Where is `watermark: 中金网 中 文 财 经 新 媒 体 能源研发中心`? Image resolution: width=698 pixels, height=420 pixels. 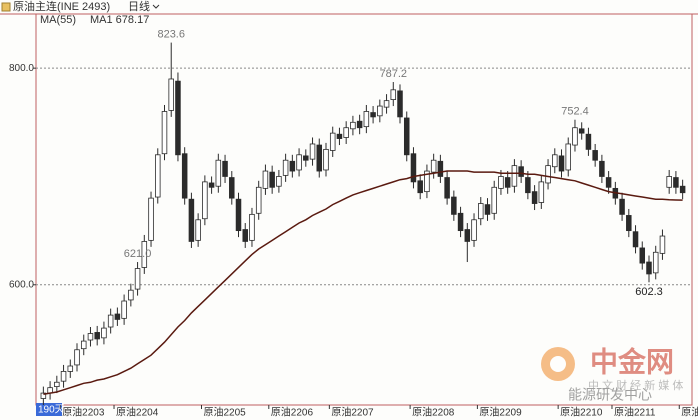 watermark: 中金网 中 文 财 经 新 媒 体 能源研发中心 is located at coordinates (612, 374).